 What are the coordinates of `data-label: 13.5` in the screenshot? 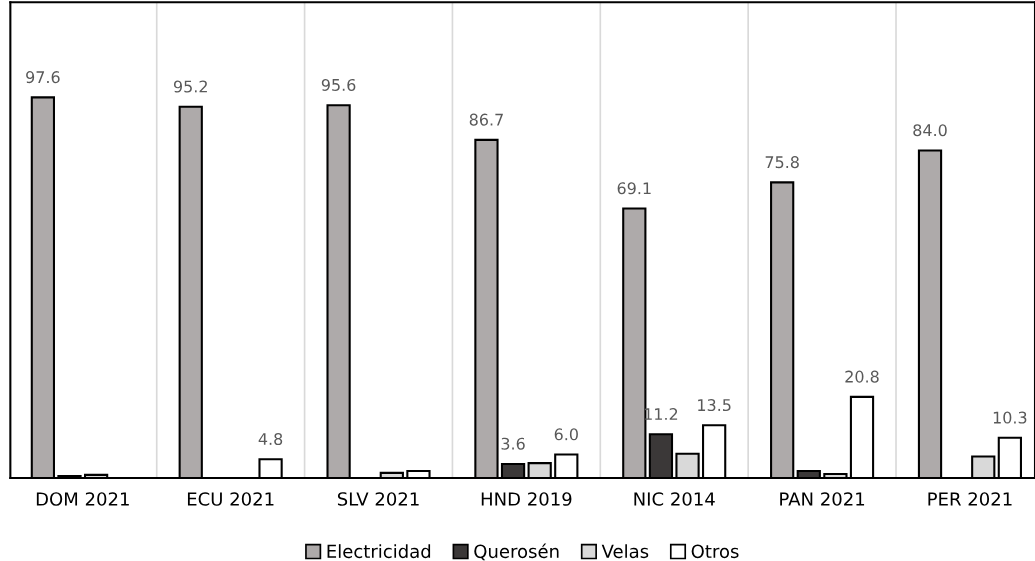 It's located at (714, 405).